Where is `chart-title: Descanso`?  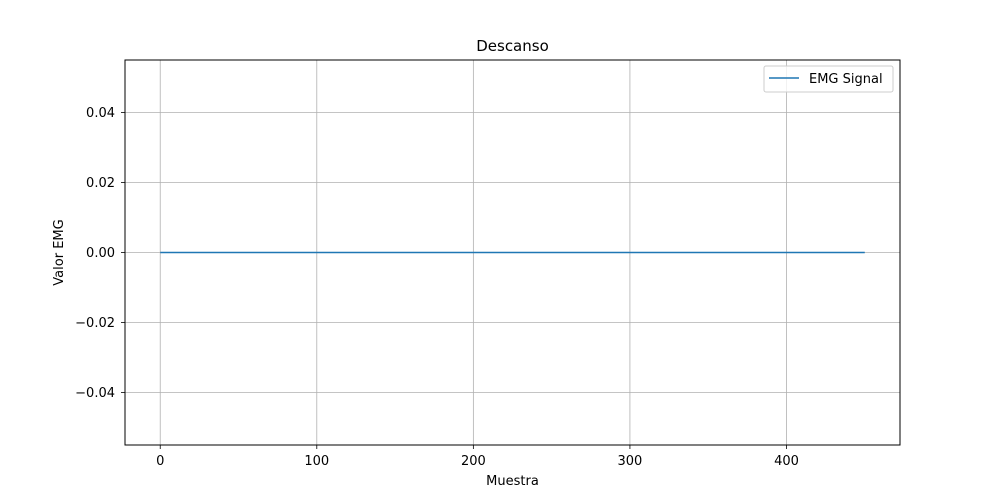
chart-title: Descanso is located at coordinates (512, 46).